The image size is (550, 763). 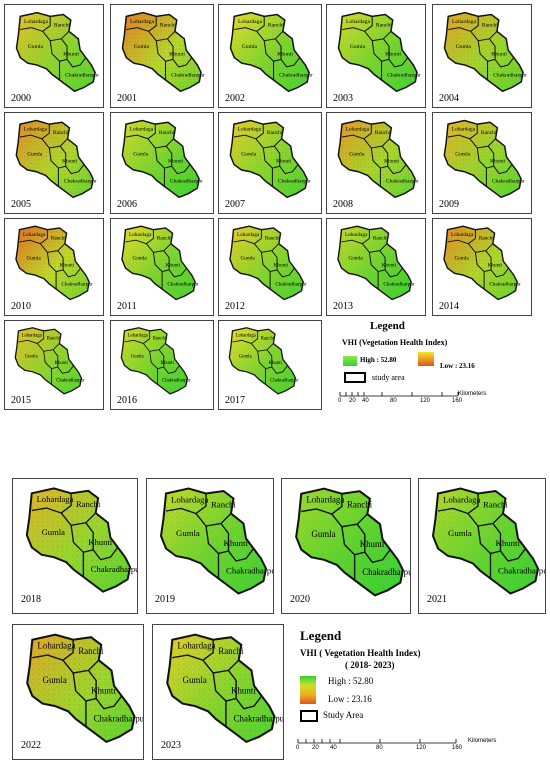 What do you see at coordinates (333, 748) in the screenshot?
I see `scale-tick-label: 40` at bounding box center [333, 748].